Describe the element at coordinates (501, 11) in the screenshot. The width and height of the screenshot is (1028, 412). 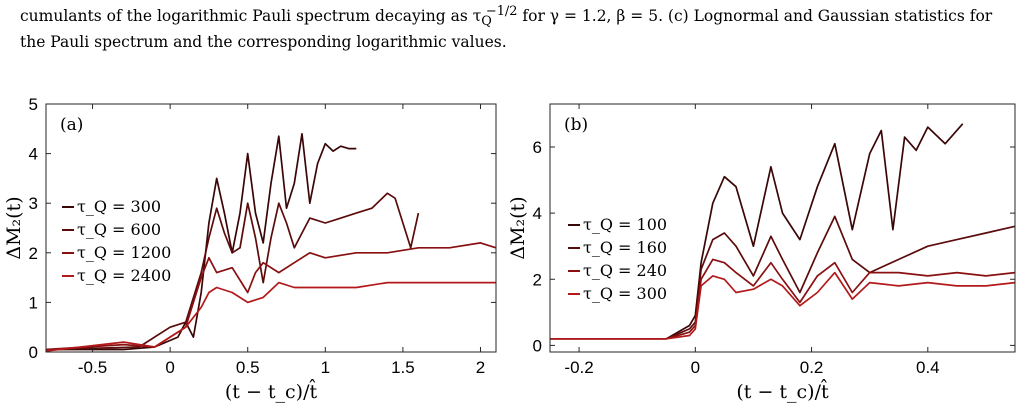
I see `caption-superscript: −1/2` at that location.